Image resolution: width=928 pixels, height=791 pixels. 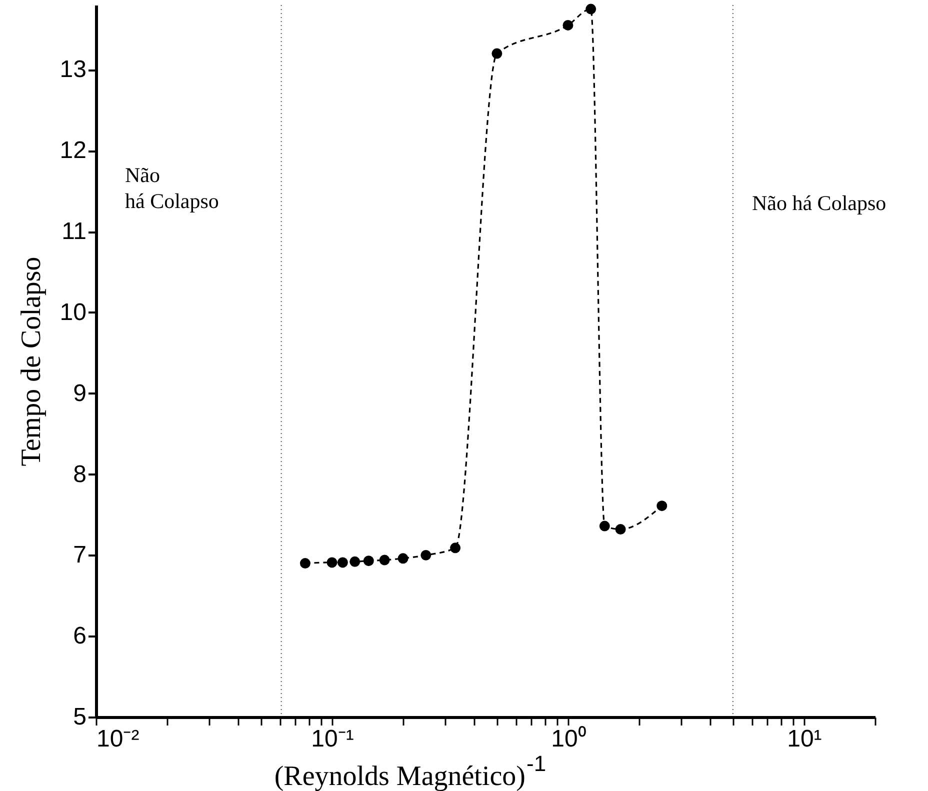 What do you see at coordinates (73, 150) in the screenshot?
I see `y-tick-label: 12` at bounding box center [73, 150].